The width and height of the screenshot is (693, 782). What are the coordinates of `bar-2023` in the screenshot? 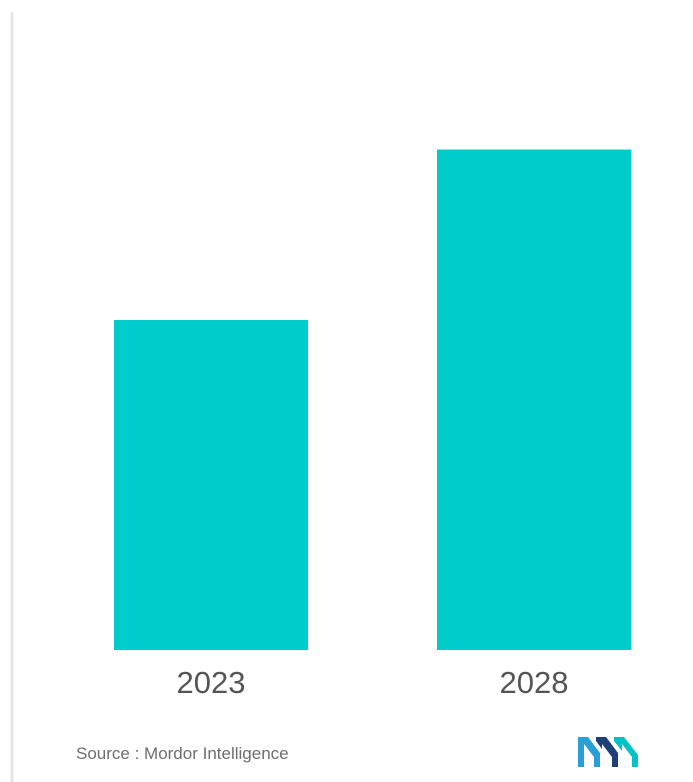 It's located at (211, 485).